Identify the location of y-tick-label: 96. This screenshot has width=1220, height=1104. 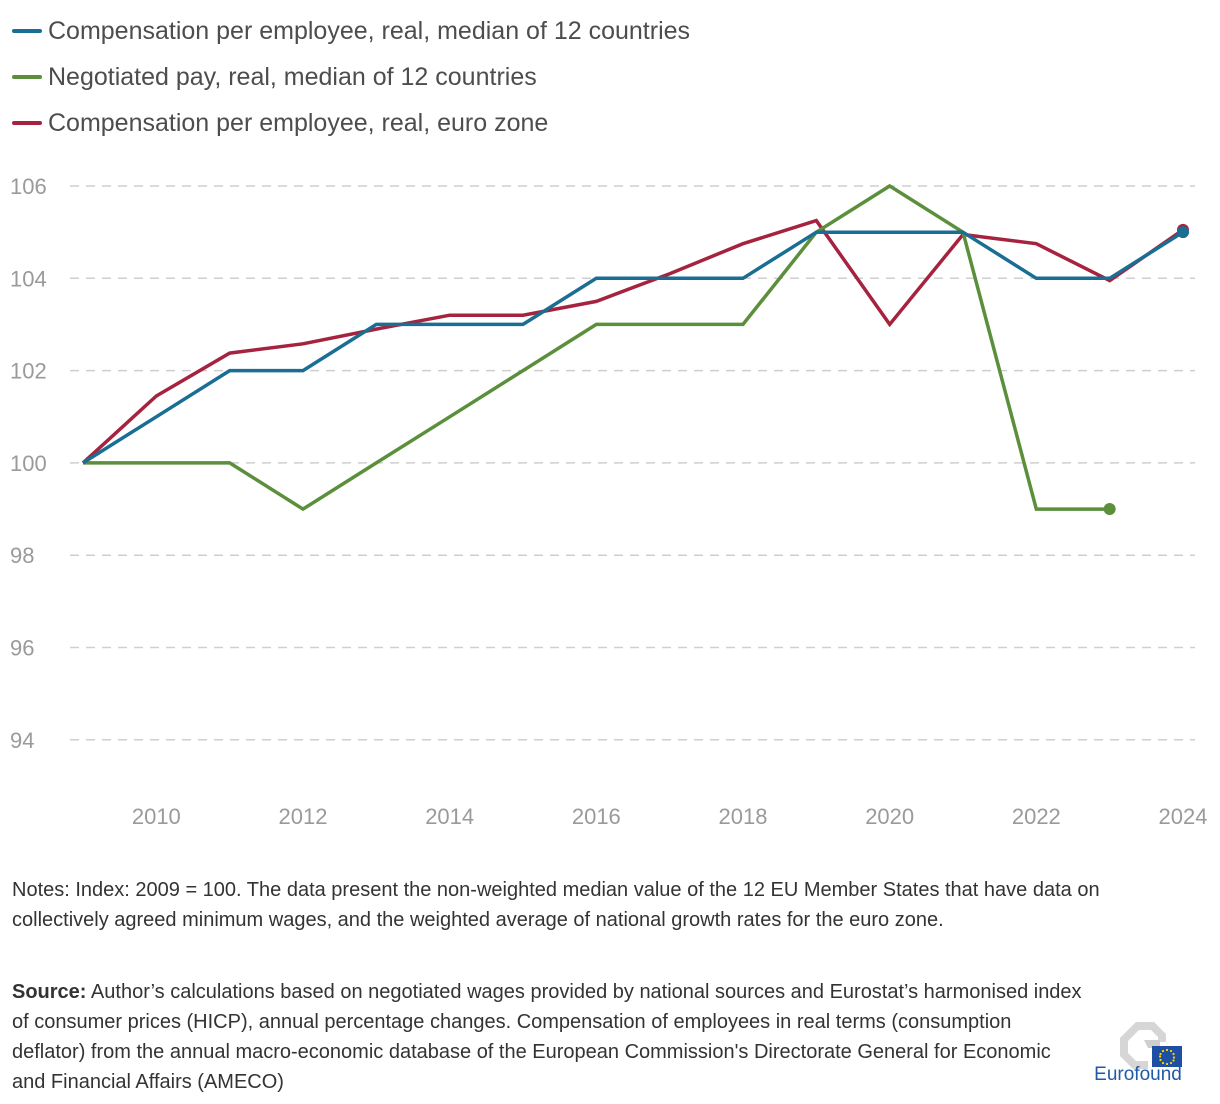
(22, 648).